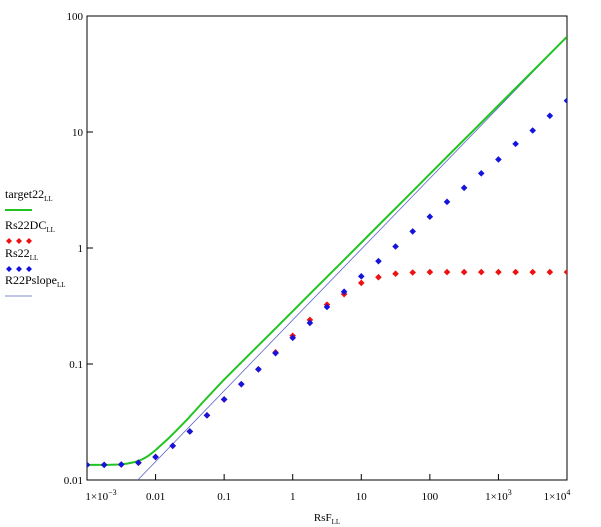 This screenshot has width=601, height=527. I want to click on legend-label-rs22: Rs22LL, so click(21, 254).